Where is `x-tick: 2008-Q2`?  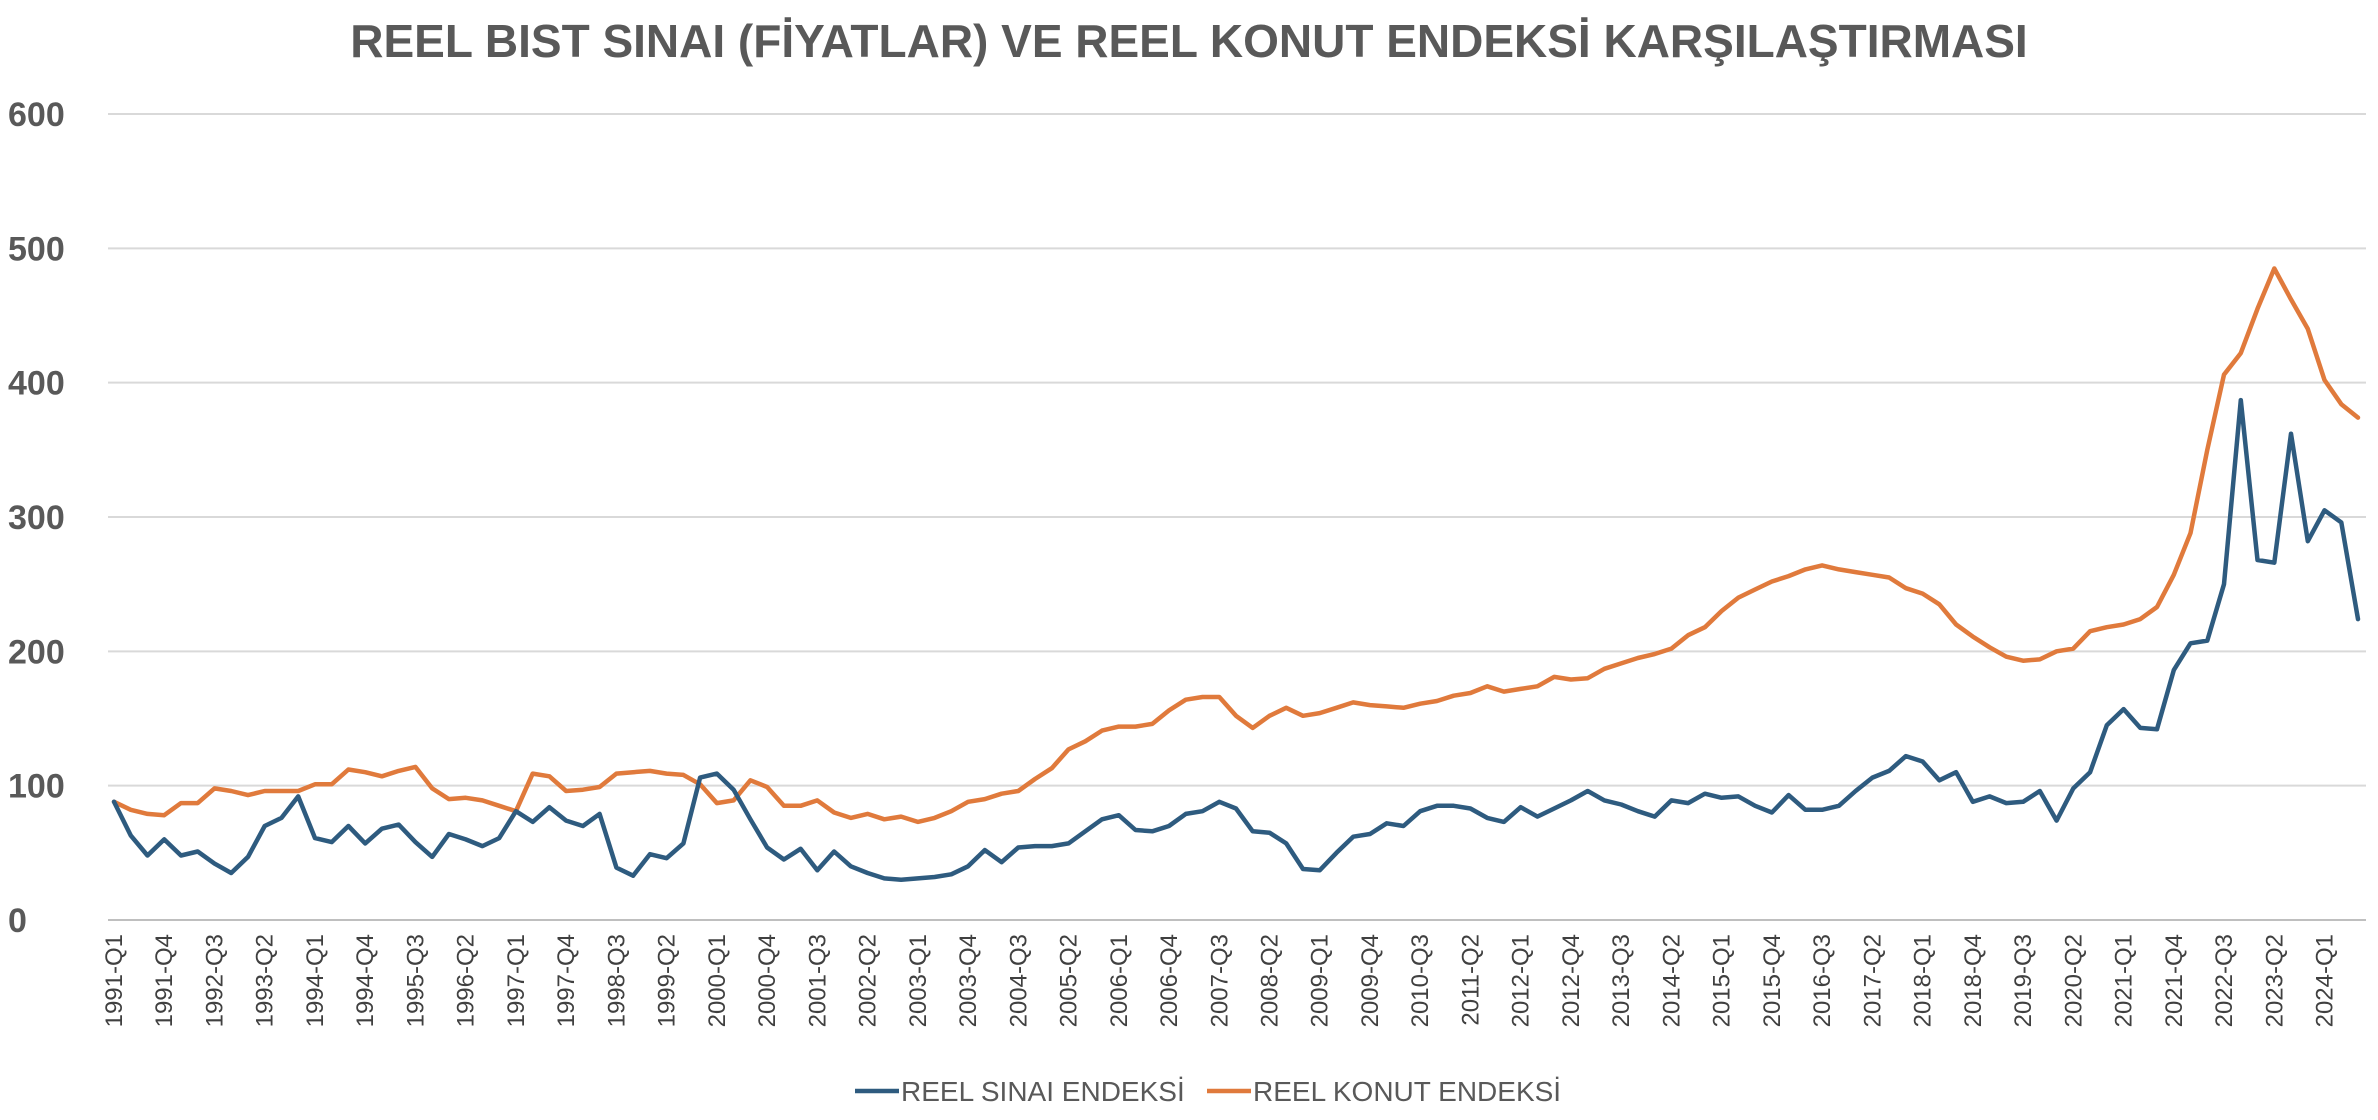 x-tick: 2008-Q2 is located at coordinates (1269, 980).